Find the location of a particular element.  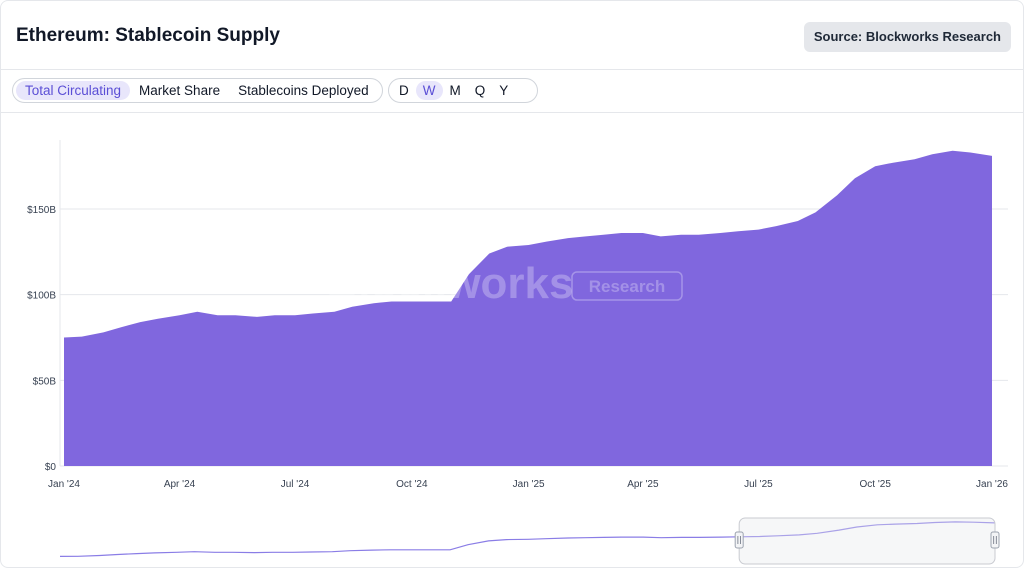

navigator-line is located at coordinates (527, 539).